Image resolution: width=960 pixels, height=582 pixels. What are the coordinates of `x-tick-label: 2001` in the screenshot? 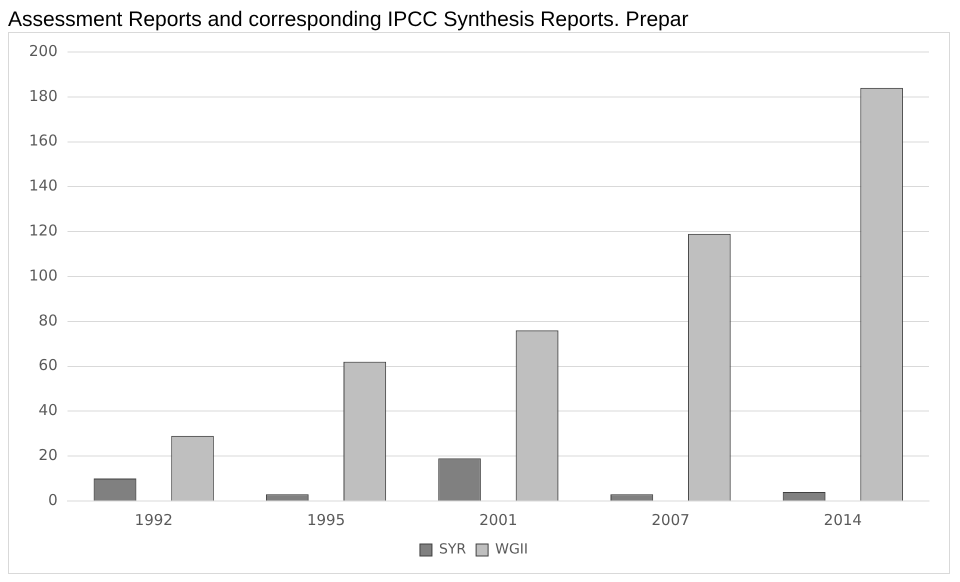 It's located at (498, 519).